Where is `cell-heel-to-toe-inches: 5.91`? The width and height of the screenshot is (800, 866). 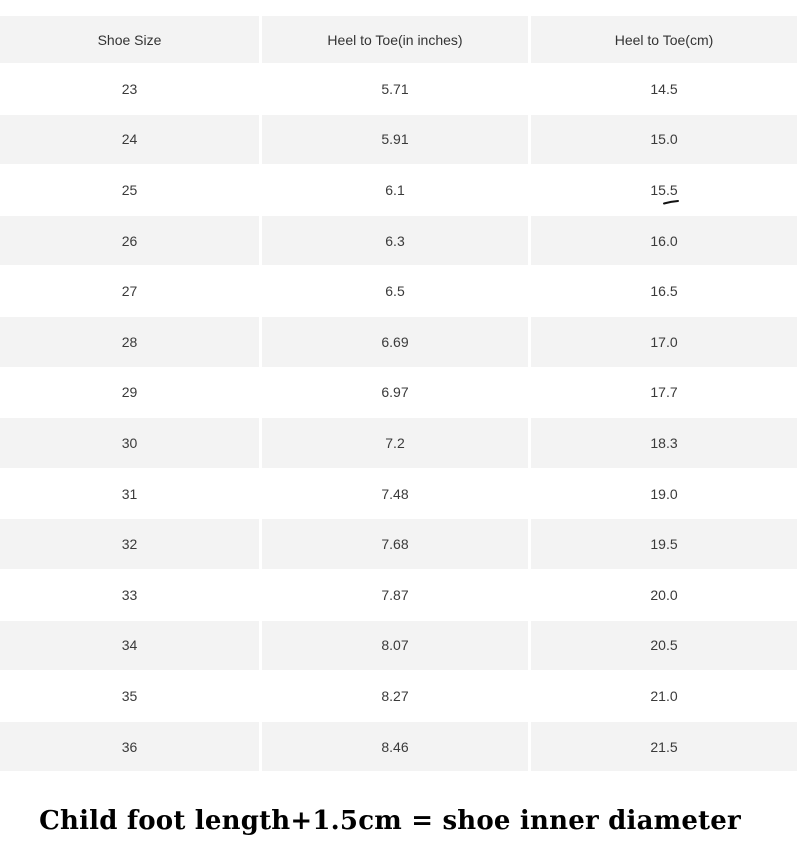
cell-heel-to-toe-inches: 5.91 is located at coordinates (395, 140).